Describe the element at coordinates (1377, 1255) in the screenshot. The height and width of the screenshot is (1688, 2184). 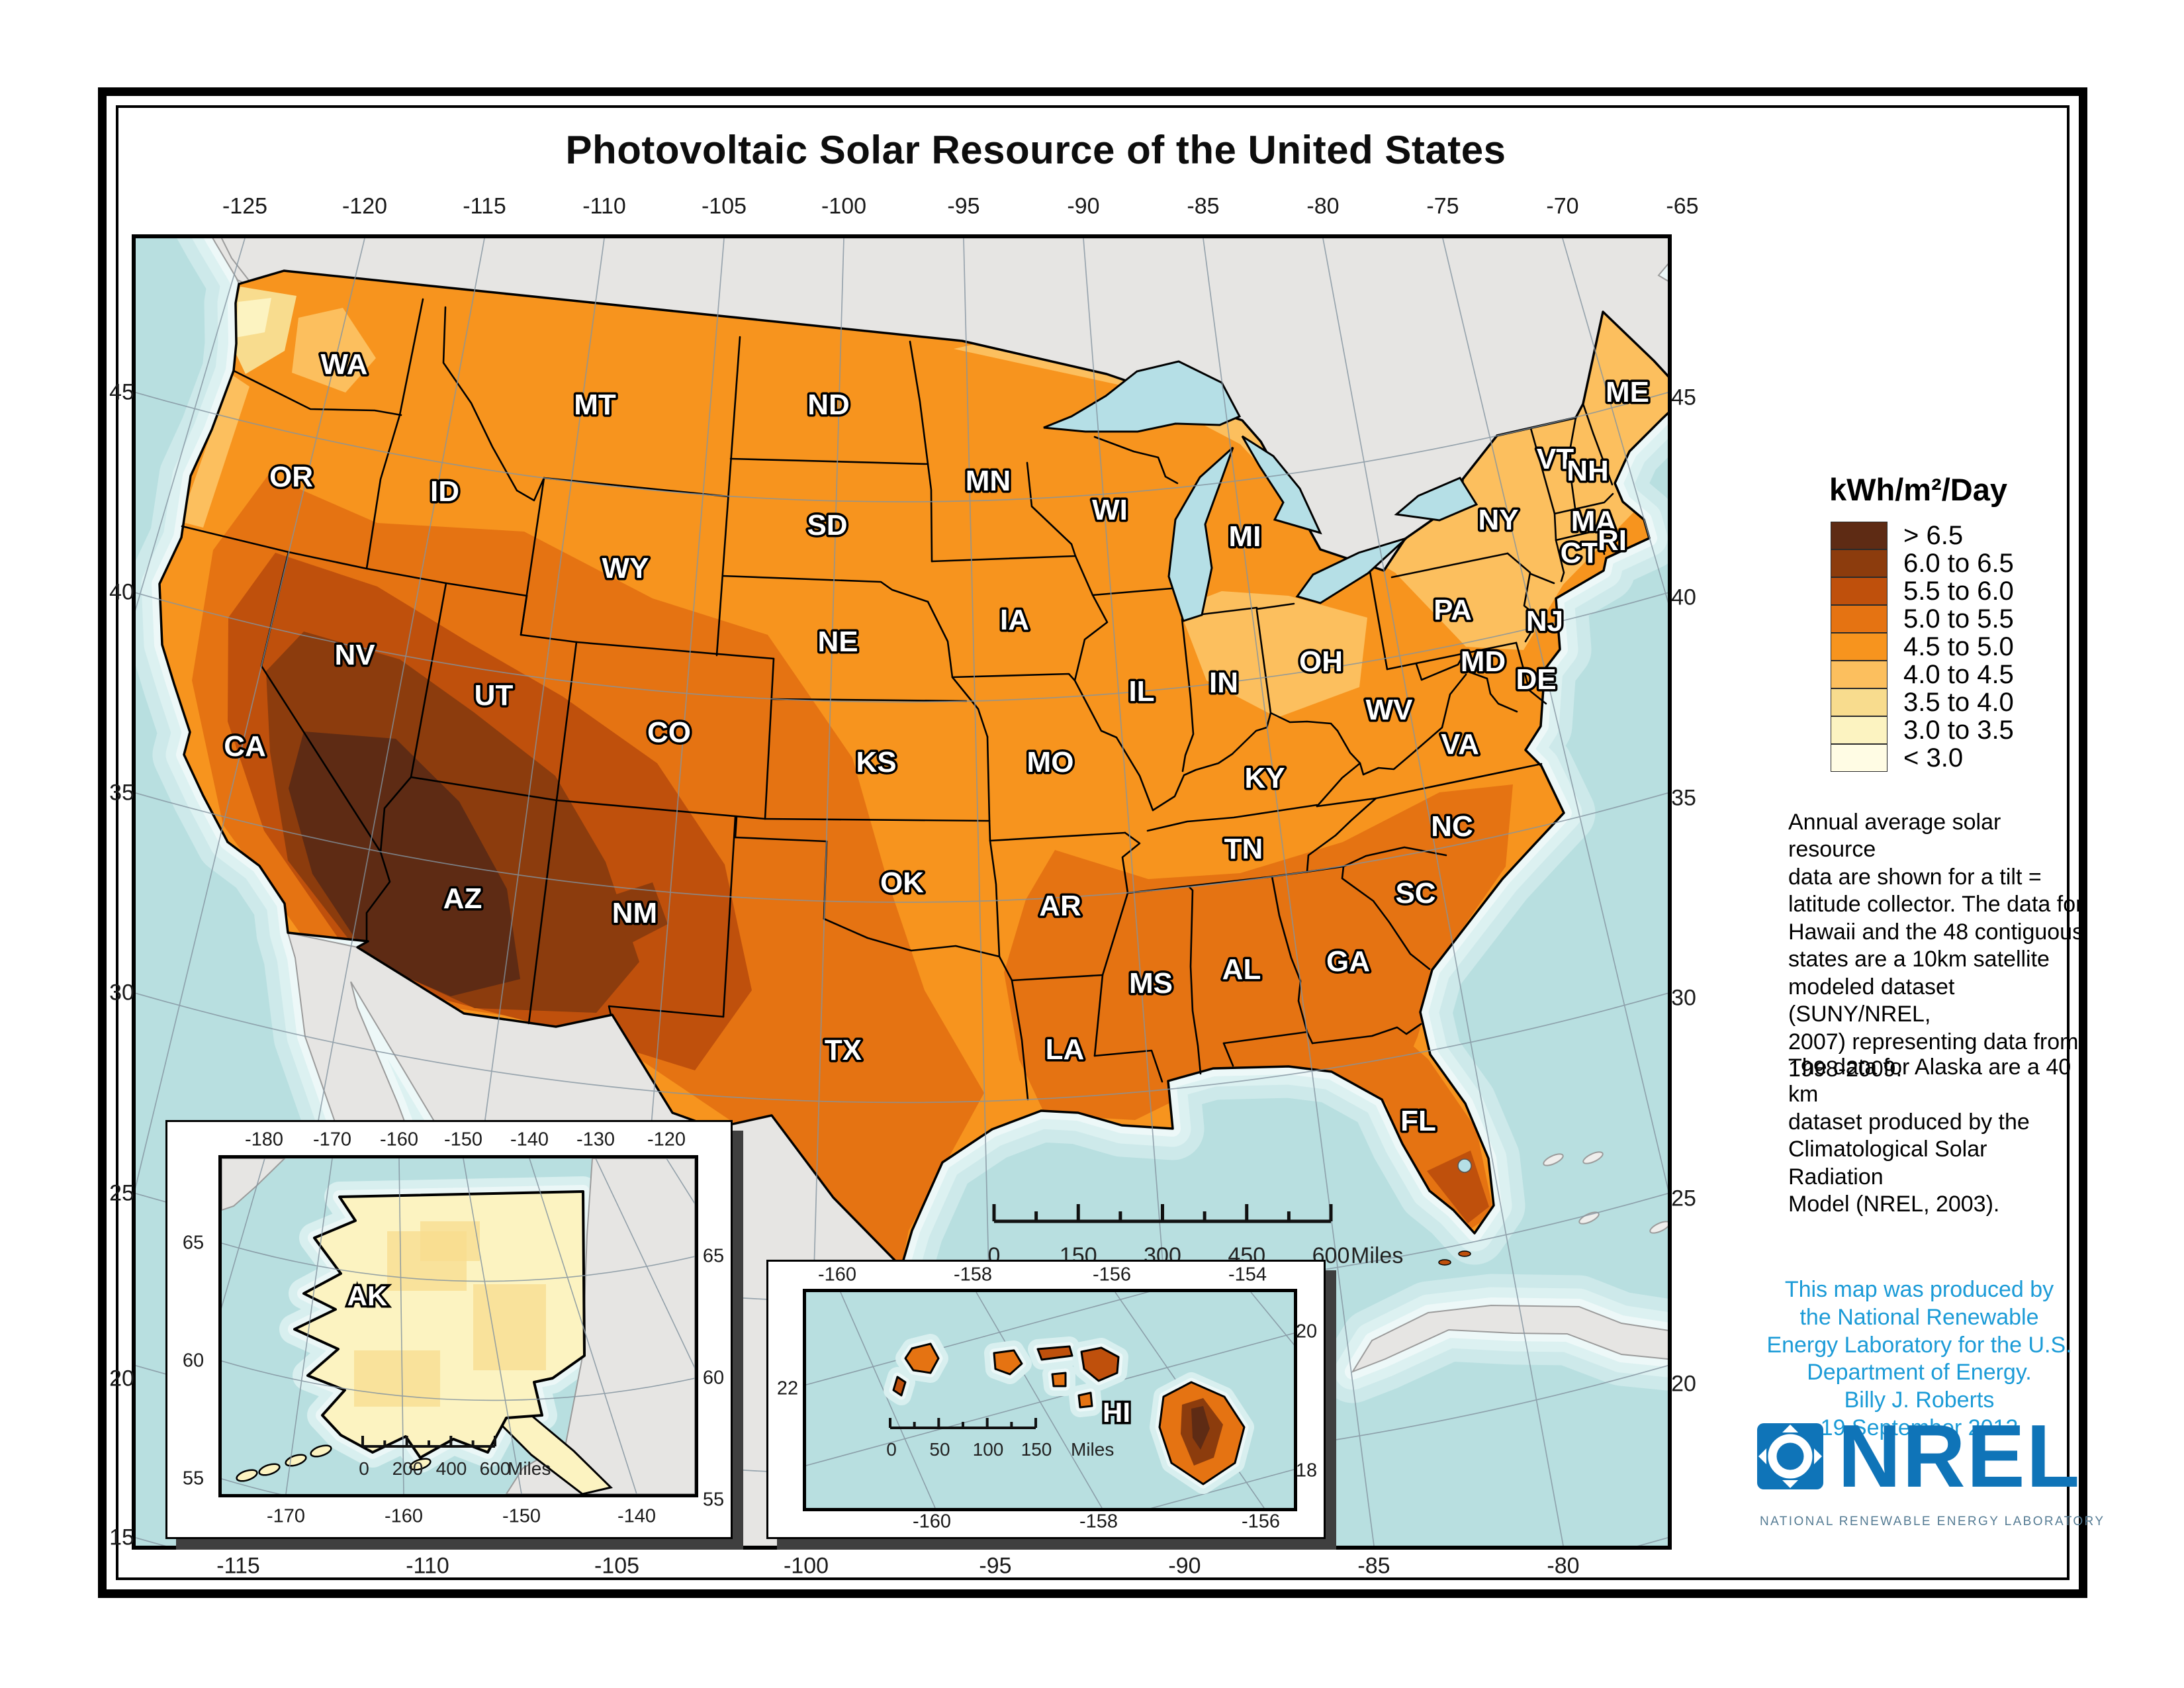
I see `scale-bar-unit: Miles` at that location.